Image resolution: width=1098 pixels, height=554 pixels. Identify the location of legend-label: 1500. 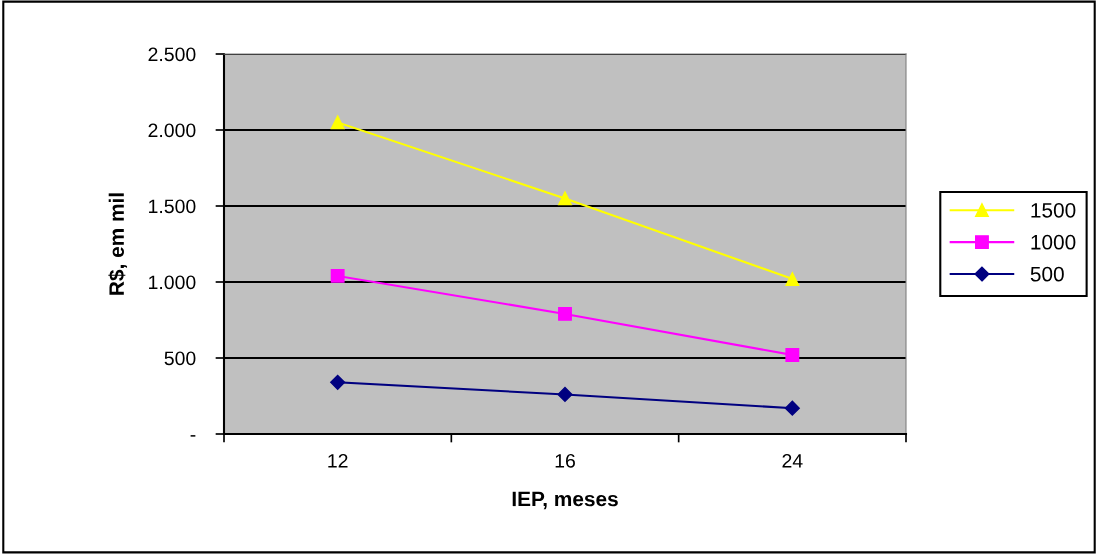
(1053, 210).